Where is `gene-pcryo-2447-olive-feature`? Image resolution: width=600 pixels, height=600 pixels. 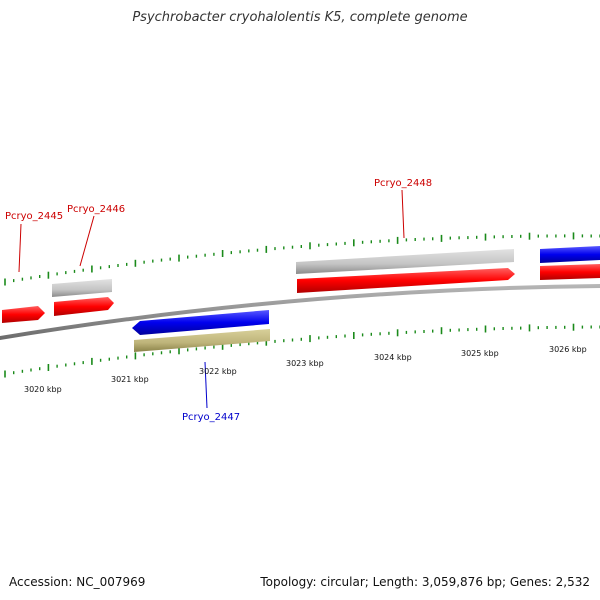 gene-pcryo-2447-olive-feature is located at coordinates (202, 340).